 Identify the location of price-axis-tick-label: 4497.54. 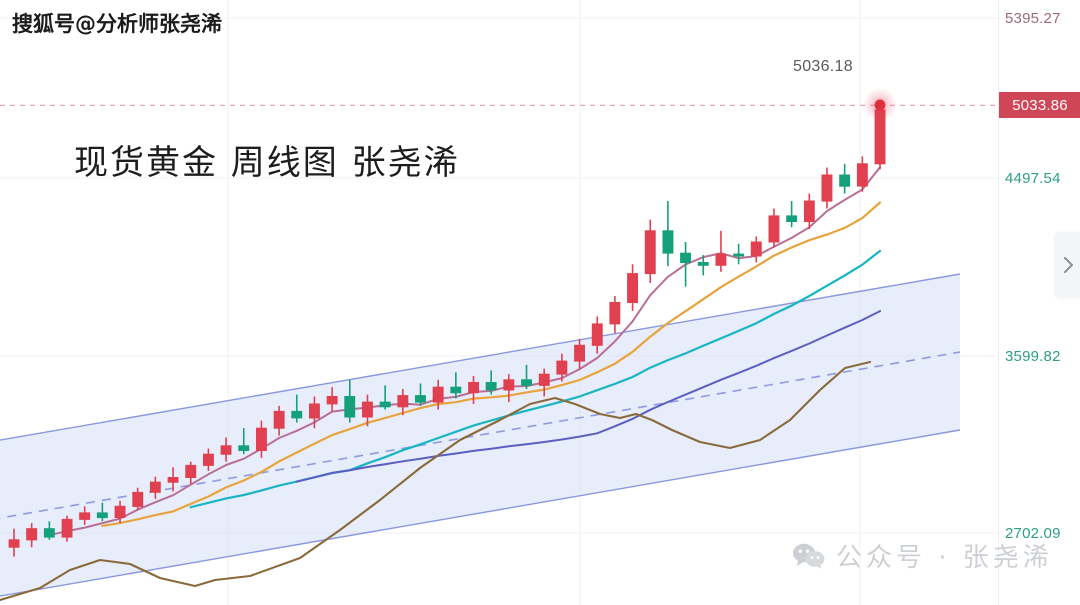
(1033, 178).